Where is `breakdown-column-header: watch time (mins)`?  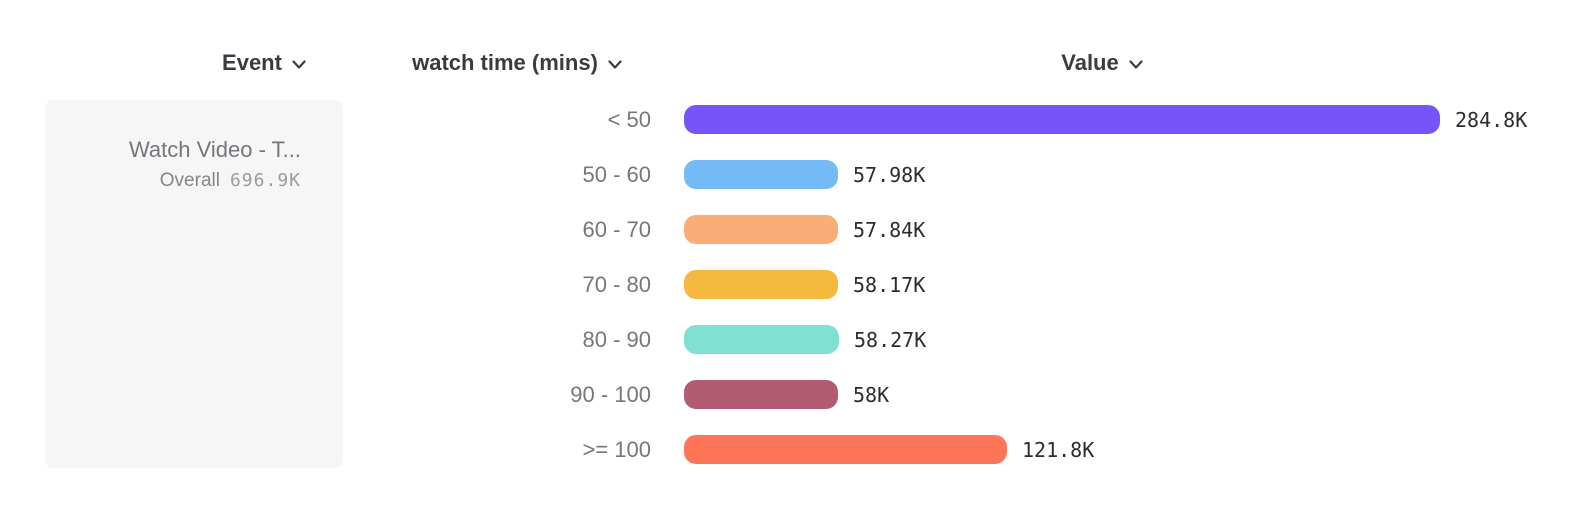 breakdown-column-header: watch time (mins) is located at coordinates (517, 63).